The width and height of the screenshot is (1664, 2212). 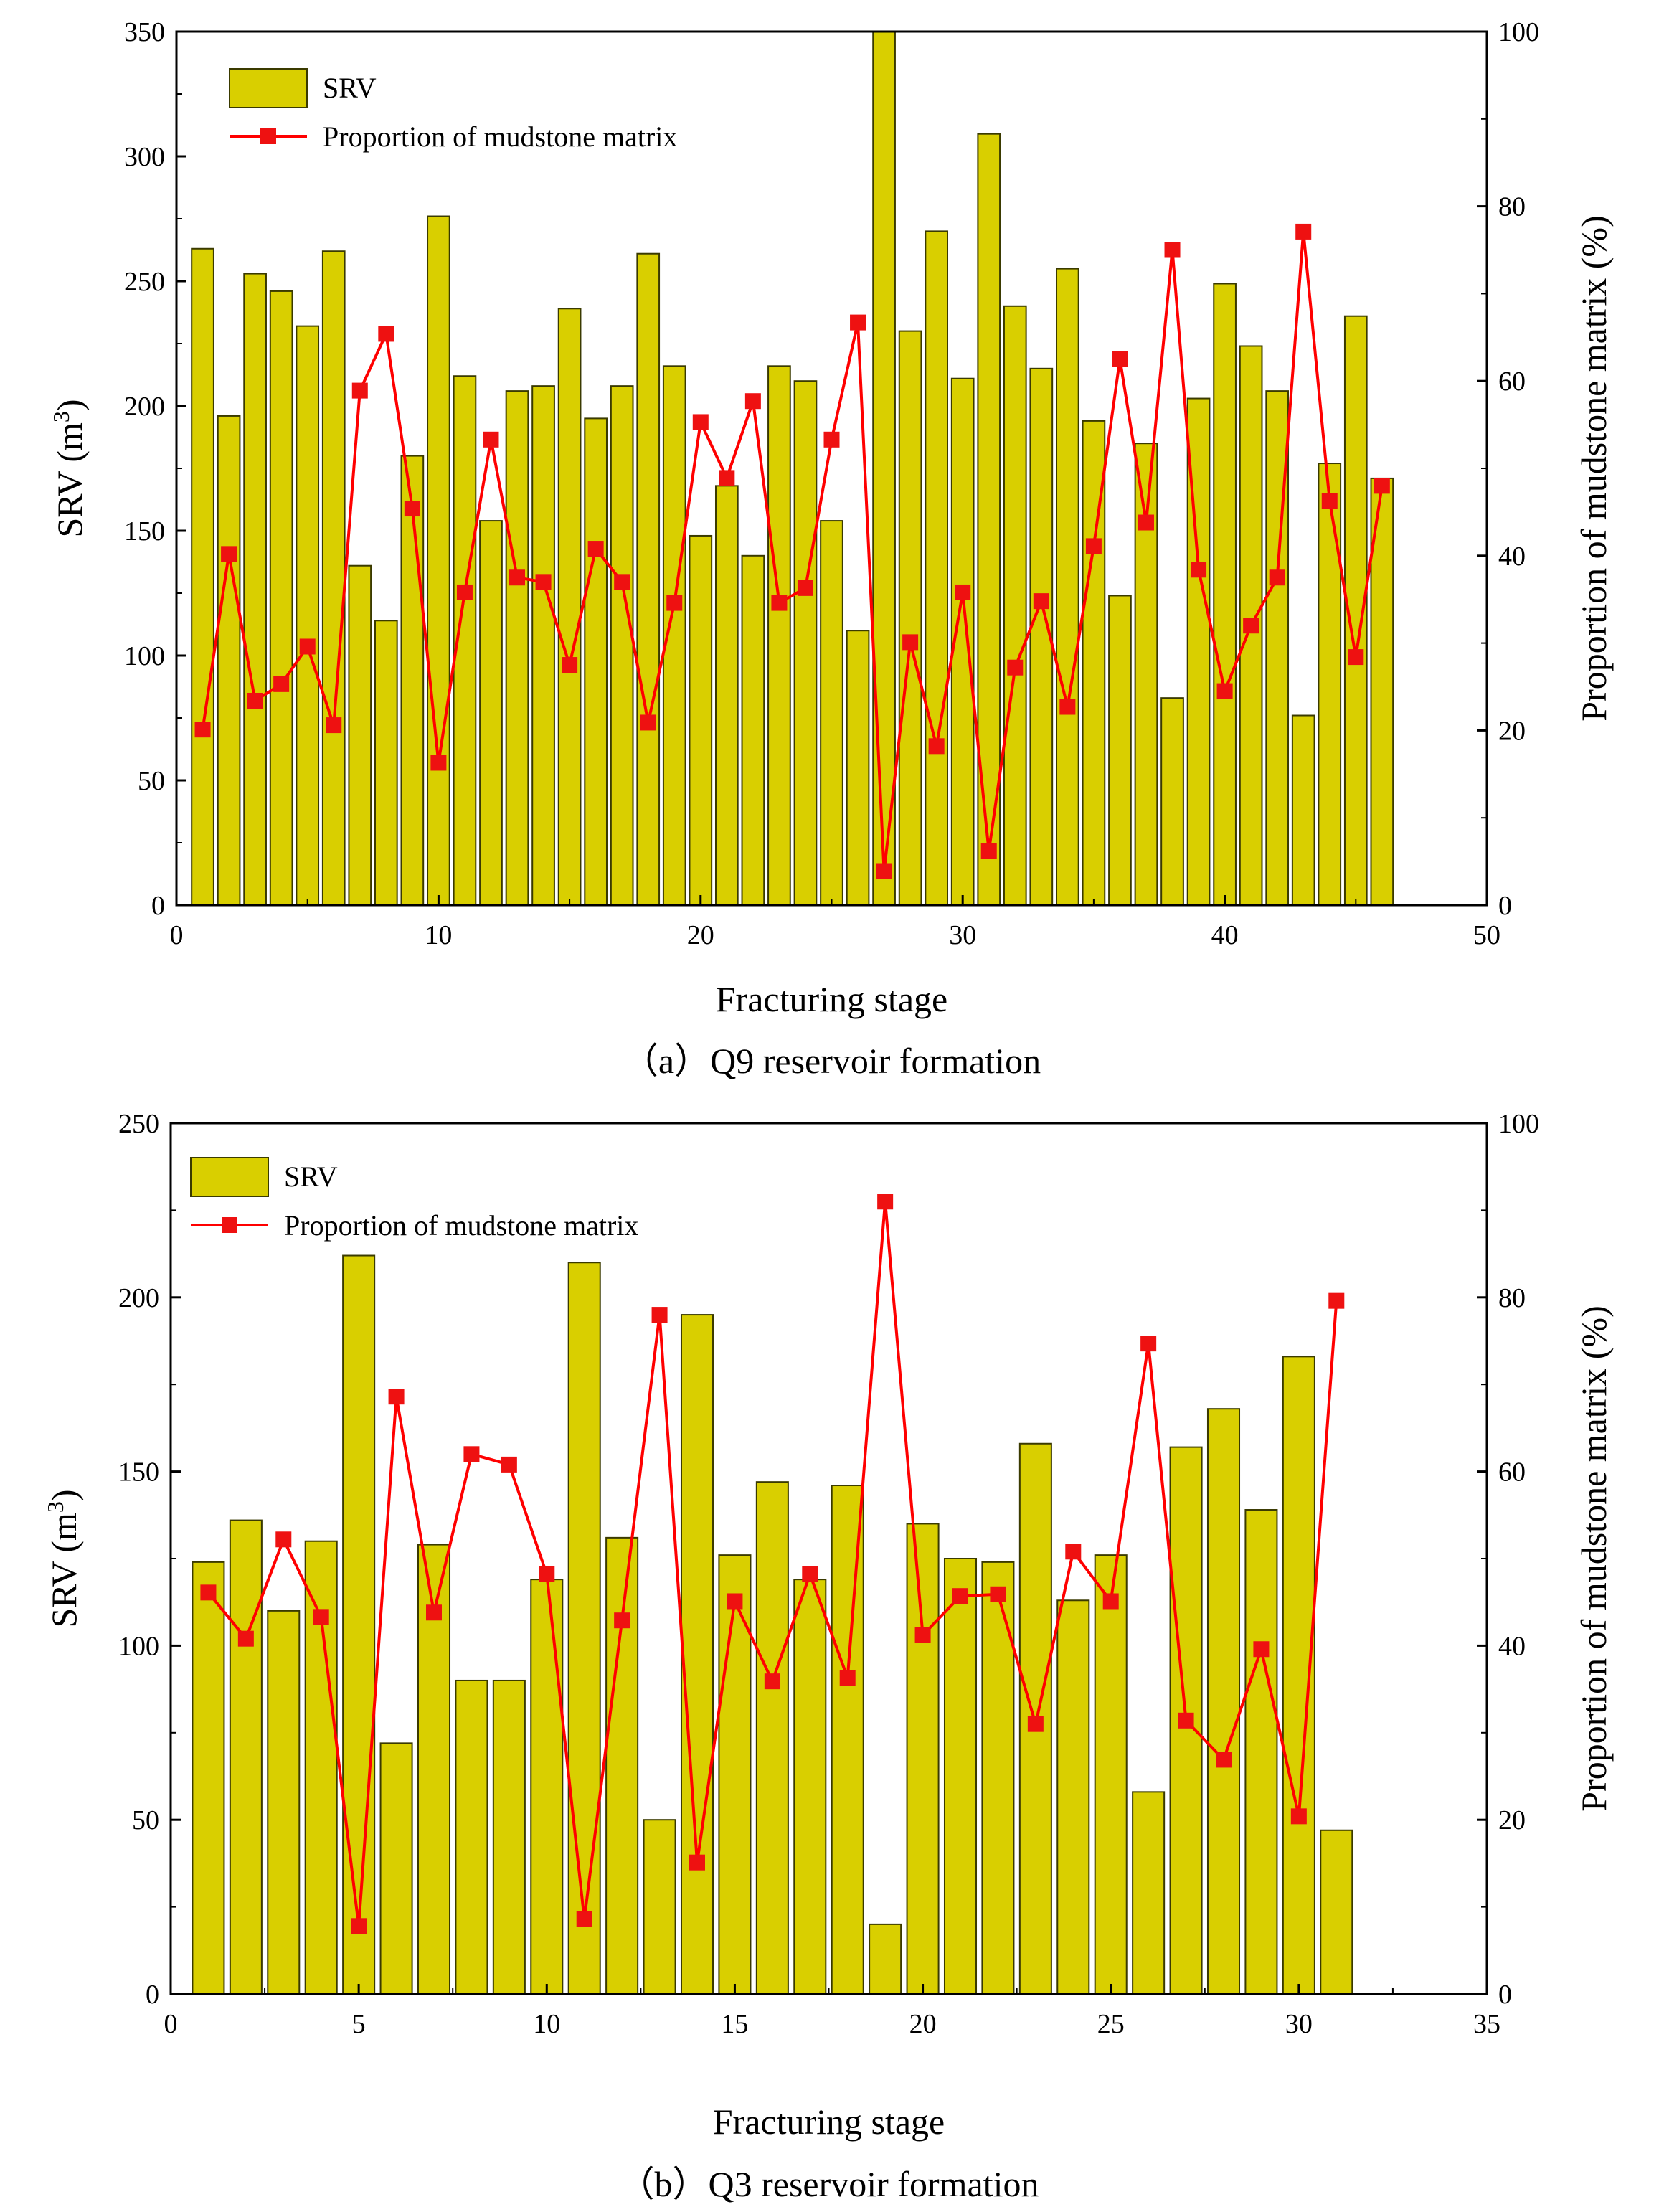 What do you see at coordinates (1111, 2024) in the screenshot?
I see `x-tick-label: 25` at bounding box center [1111, 2024].